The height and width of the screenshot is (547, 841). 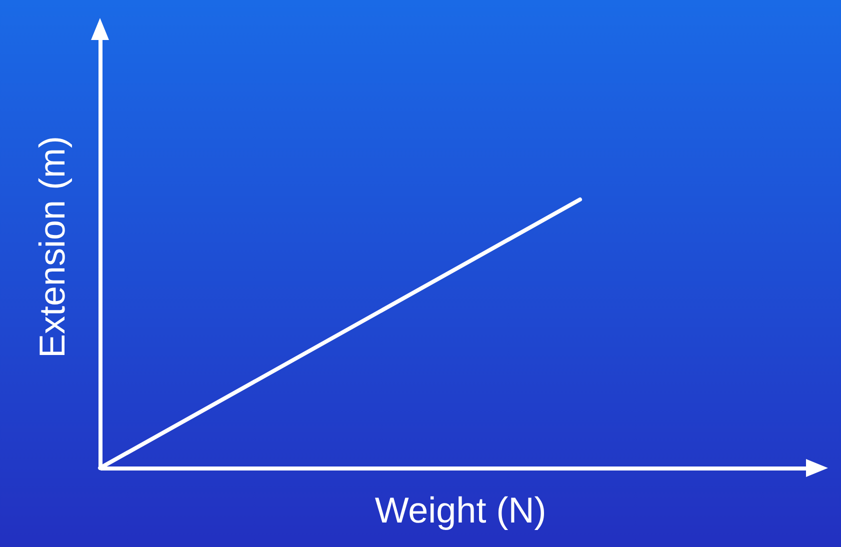 I want to click on x-axis-title: Weight (N), so click(x=460, y=510).